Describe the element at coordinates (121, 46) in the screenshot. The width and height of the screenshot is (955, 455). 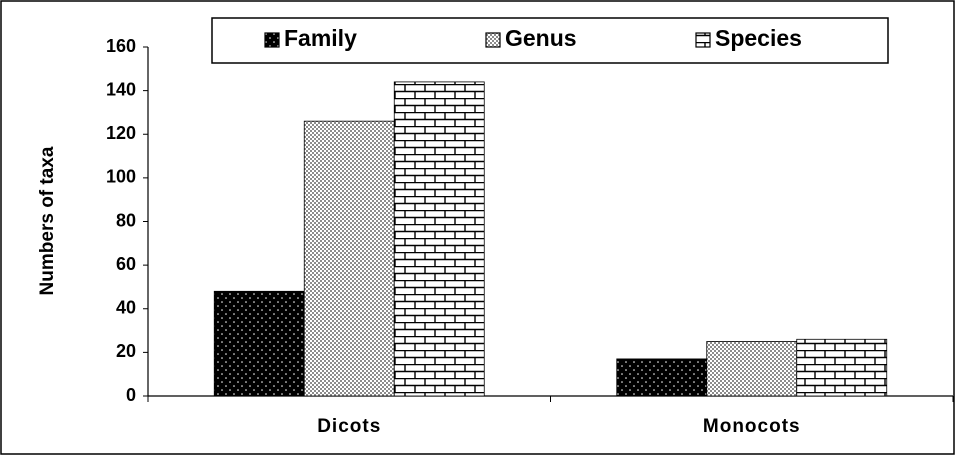
I see `y-tick-label: 160` at that location.